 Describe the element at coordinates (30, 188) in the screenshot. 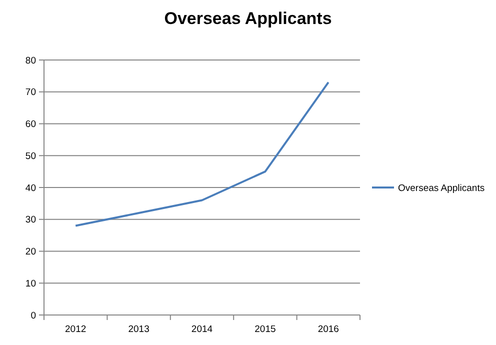

I see `y-tick-label: 40` at that location.